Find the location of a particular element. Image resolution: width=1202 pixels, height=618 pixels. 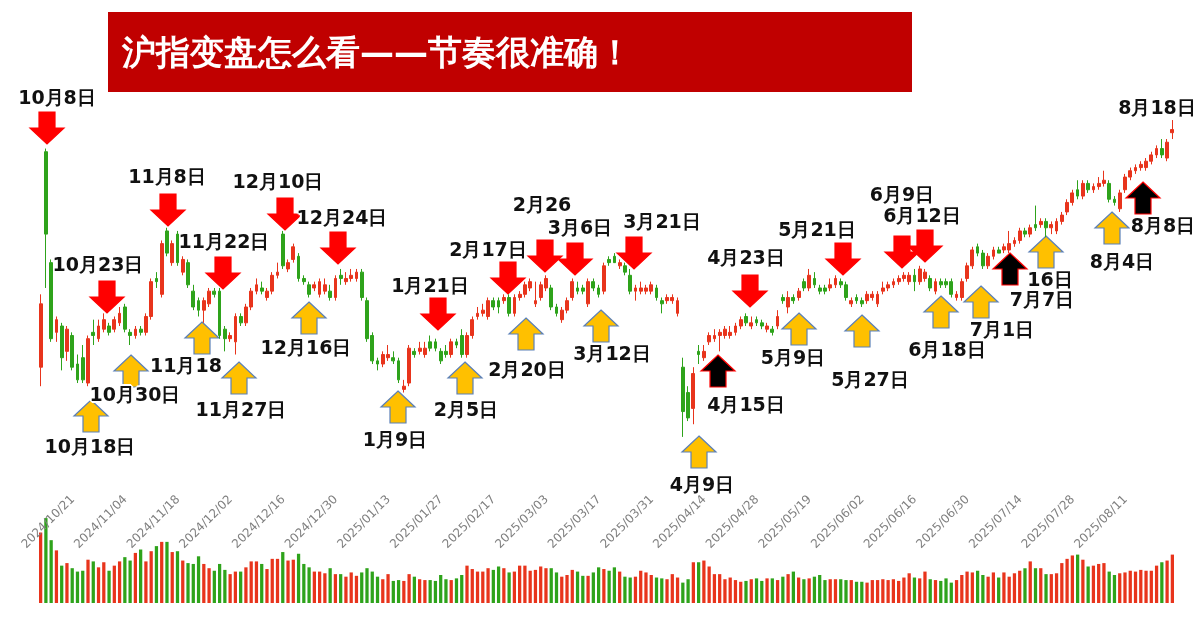

annotation: 2月5日 is located at coordinates (466, 409).